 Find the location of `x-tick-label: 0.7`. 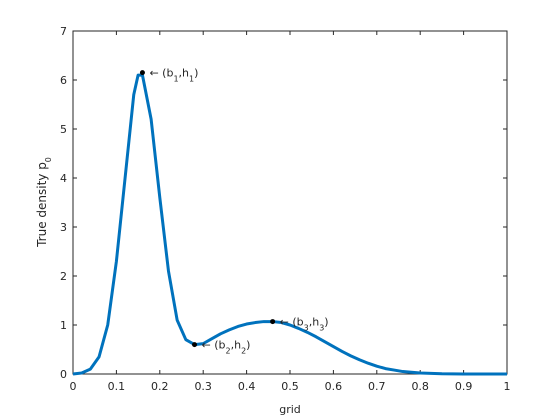

x-tick-label: 0.7 is located at coordinates (377, 386).